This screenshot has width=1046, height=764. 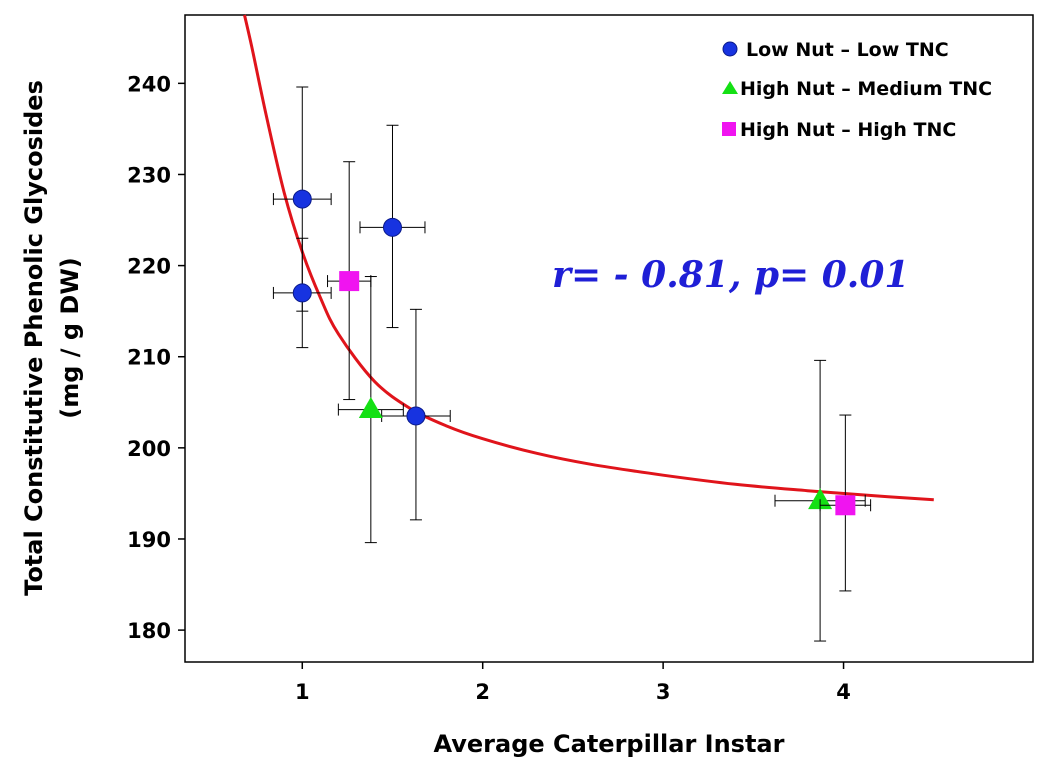 I want to click on y-tick-label-6: 240, so click(x=149, y=84).